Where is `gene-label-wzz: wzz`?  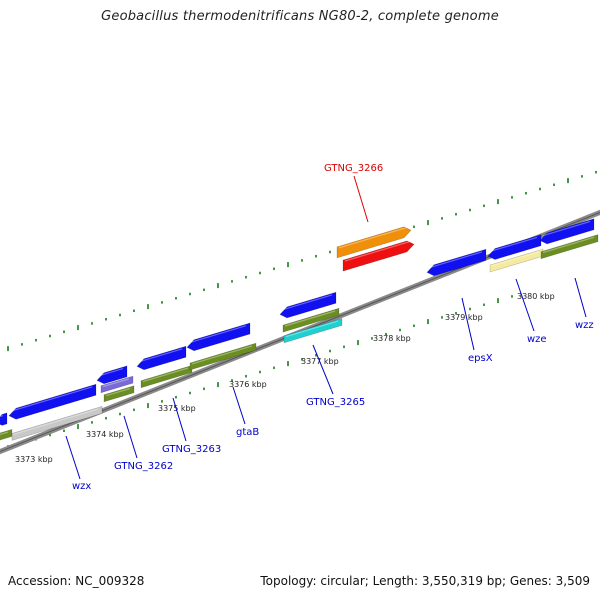
gene-label-wzz: wzz is located at coordinates (584, 325).